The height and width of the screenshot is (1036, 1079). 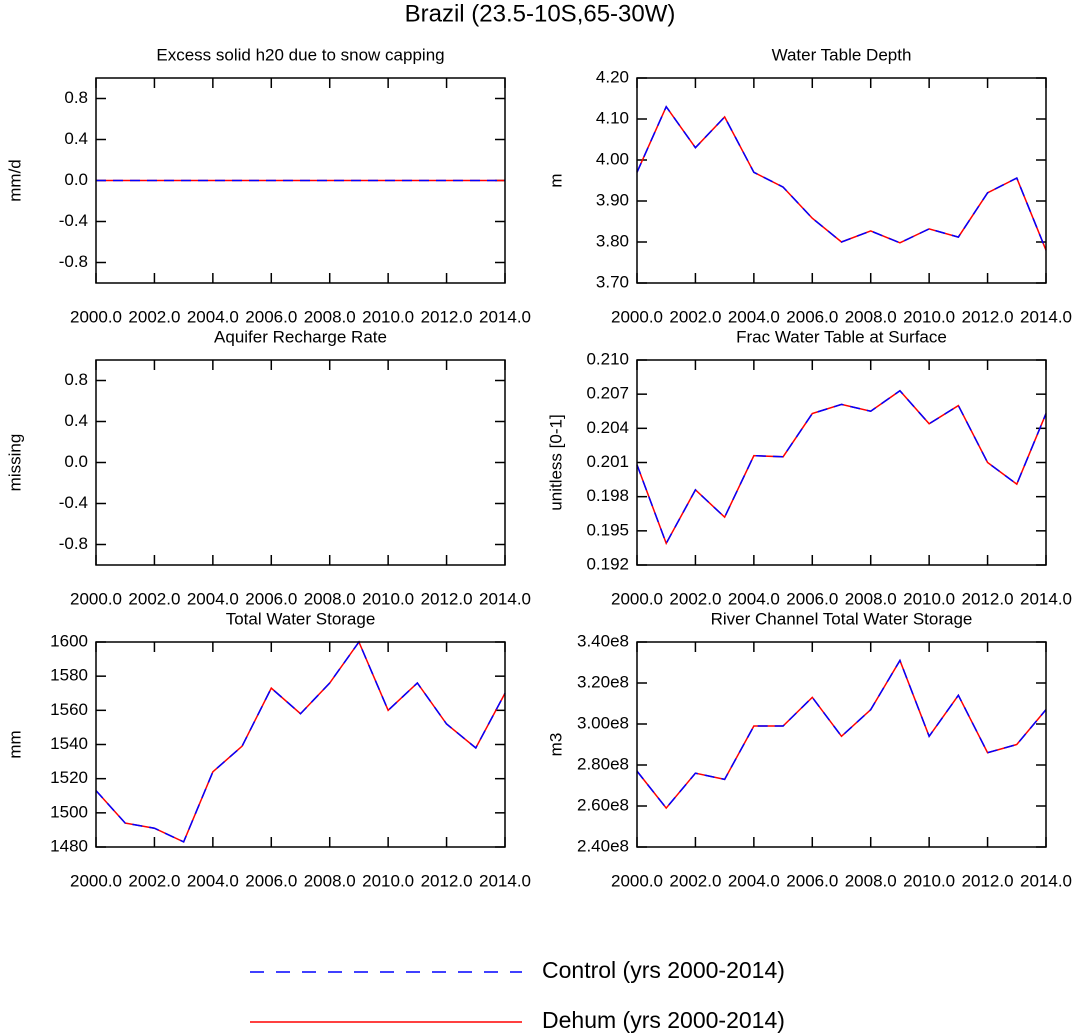 I want to click on y-tick-label: 3.00e8, so click(x=603, y=722).